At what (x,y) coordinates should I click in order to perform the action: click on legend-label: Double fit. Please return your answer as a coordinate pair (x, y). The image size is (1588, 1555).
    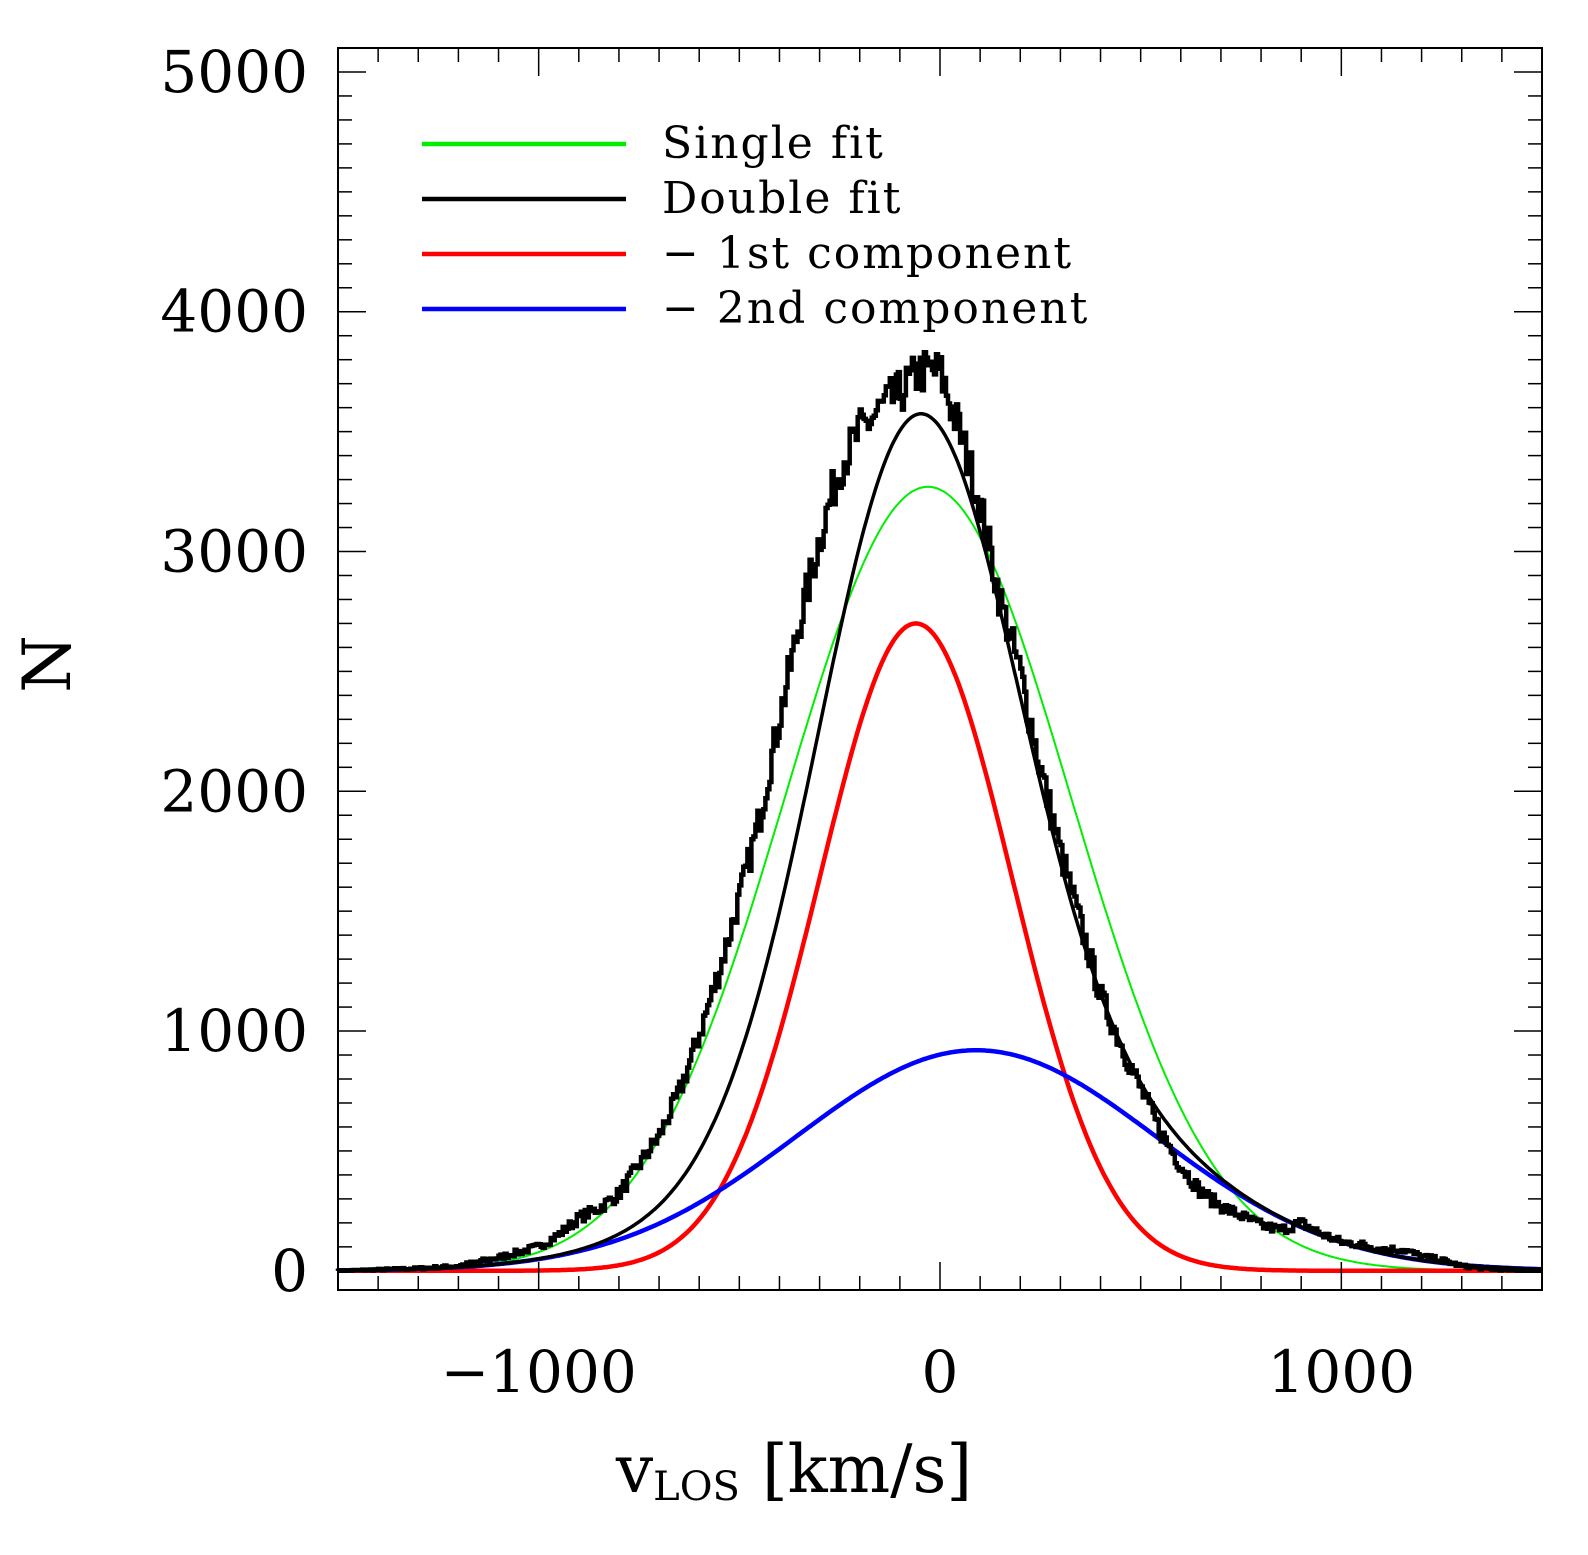
    Looking at the image, I should click on (782, 198).